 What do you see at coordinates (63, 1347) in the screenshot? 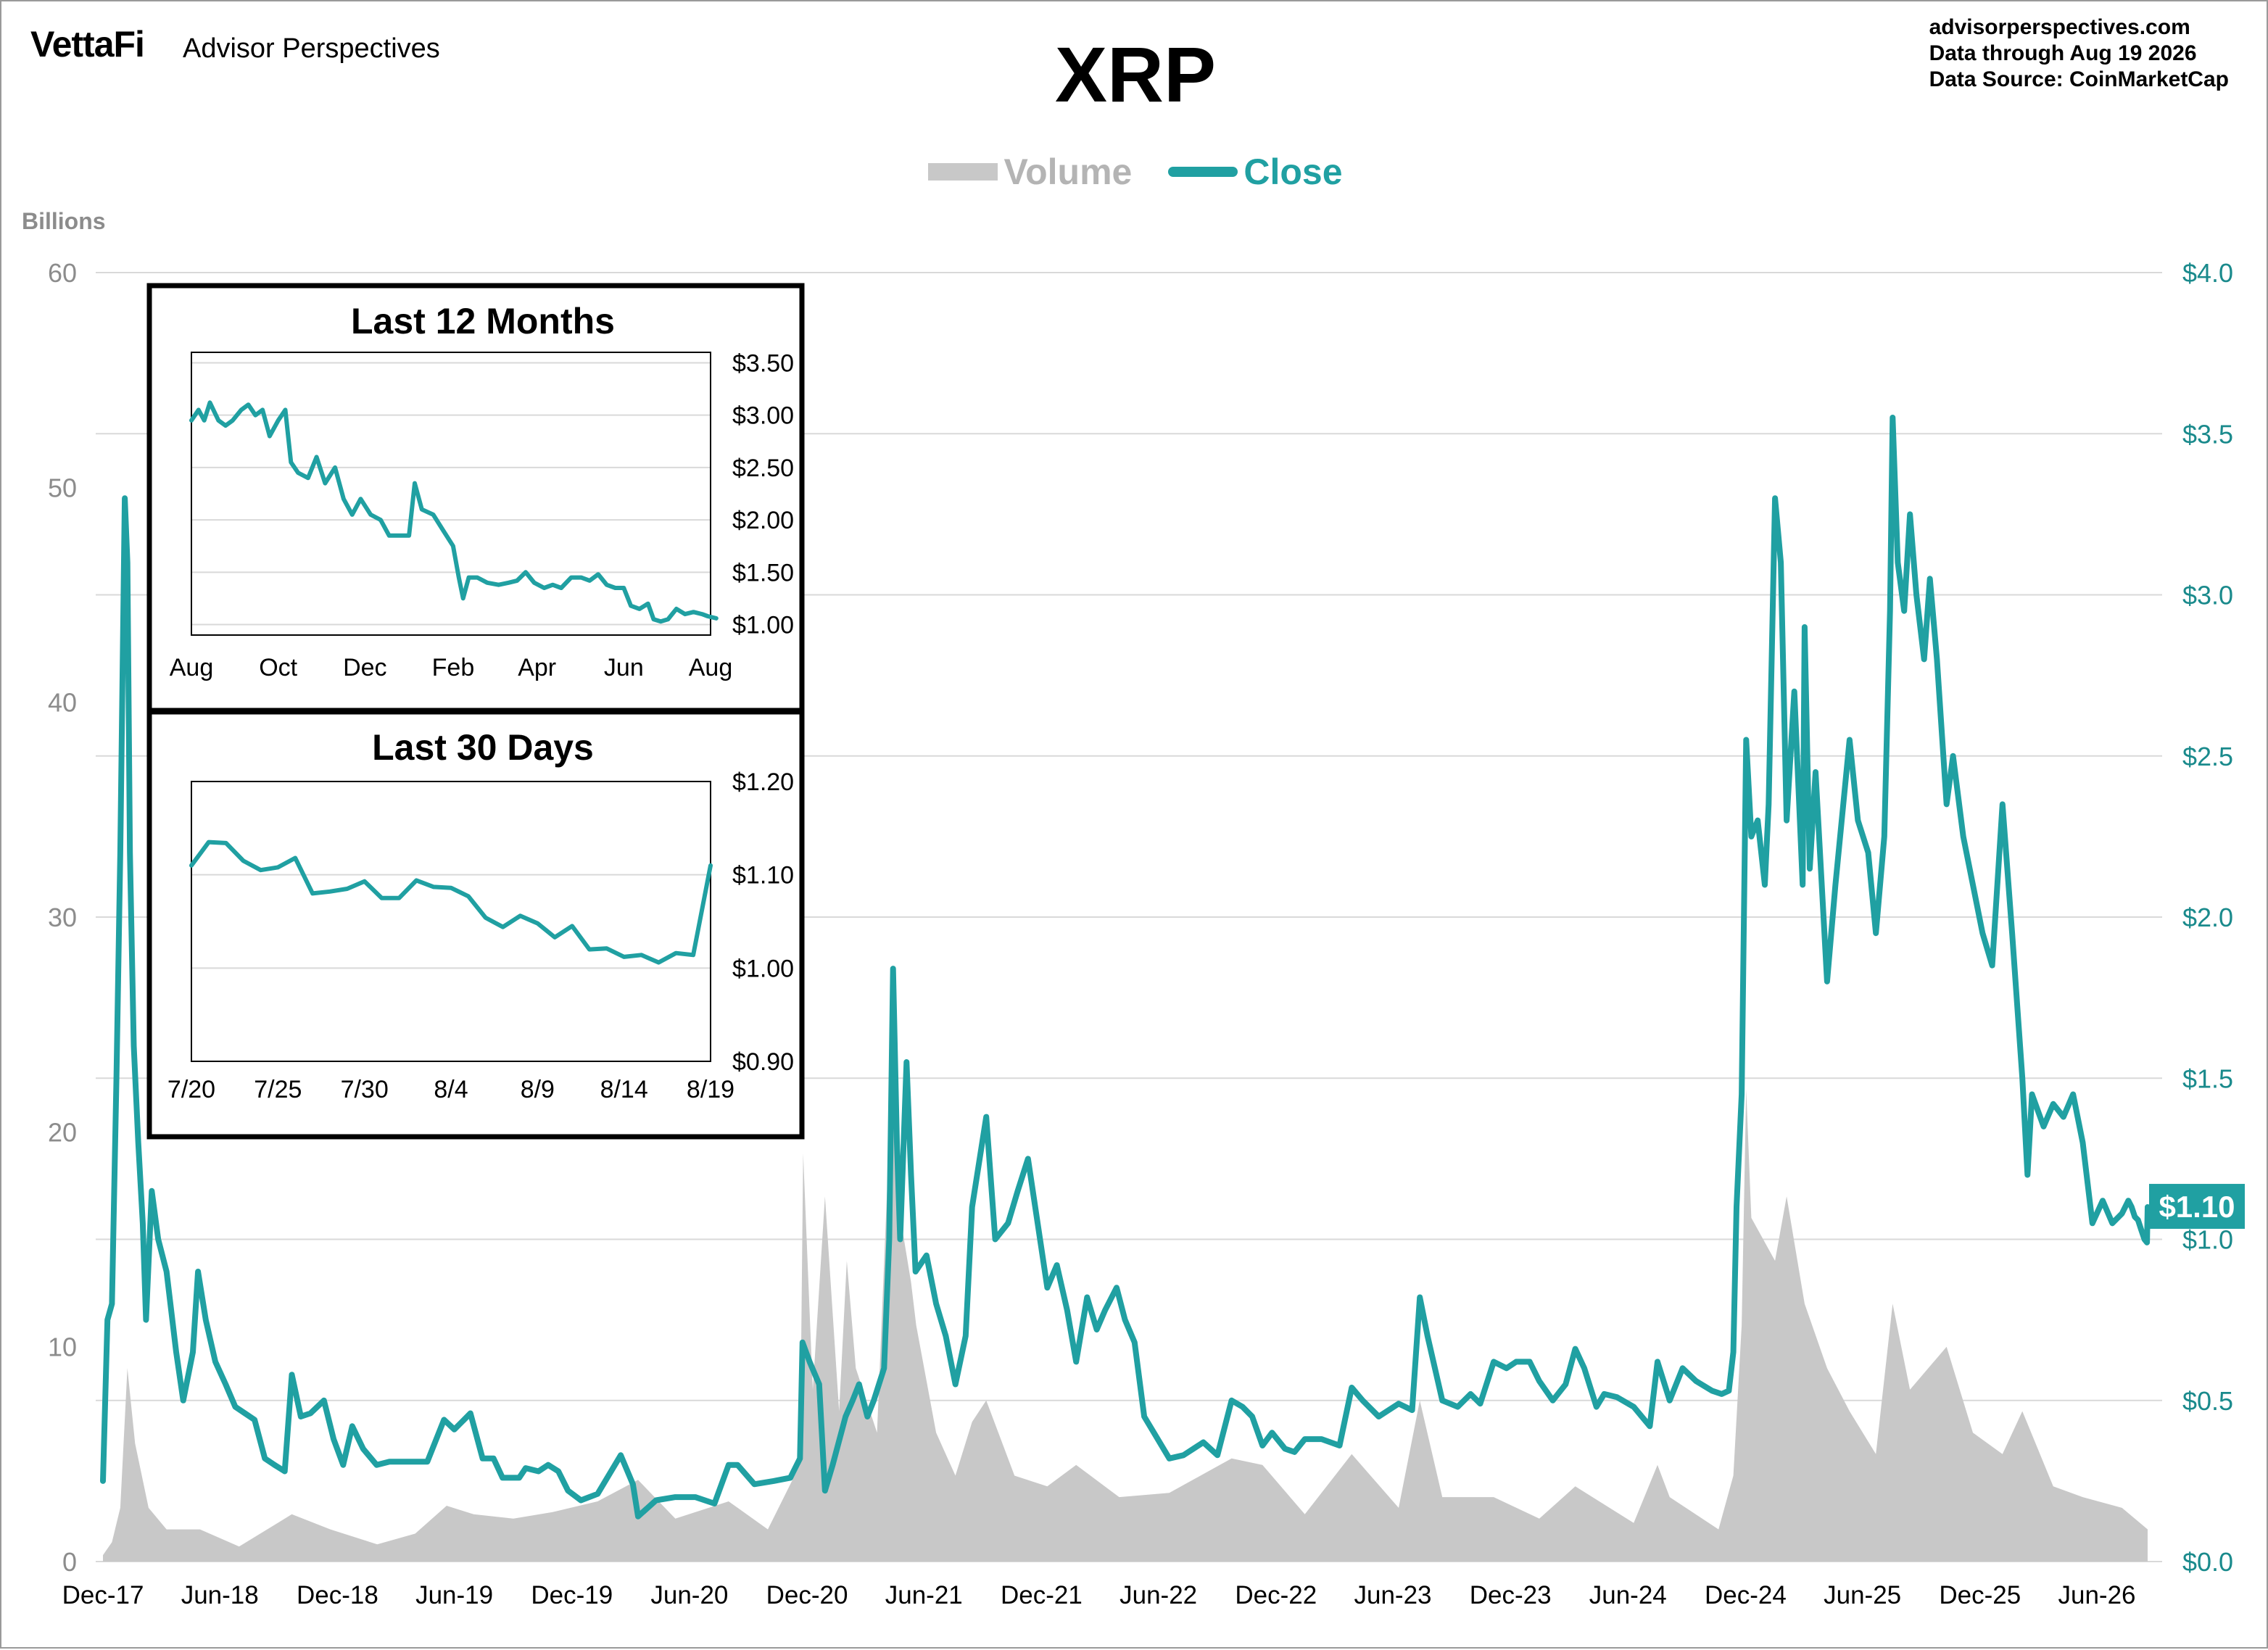
I see `left-tick-label: 10` at bounding box center [63, 1347].